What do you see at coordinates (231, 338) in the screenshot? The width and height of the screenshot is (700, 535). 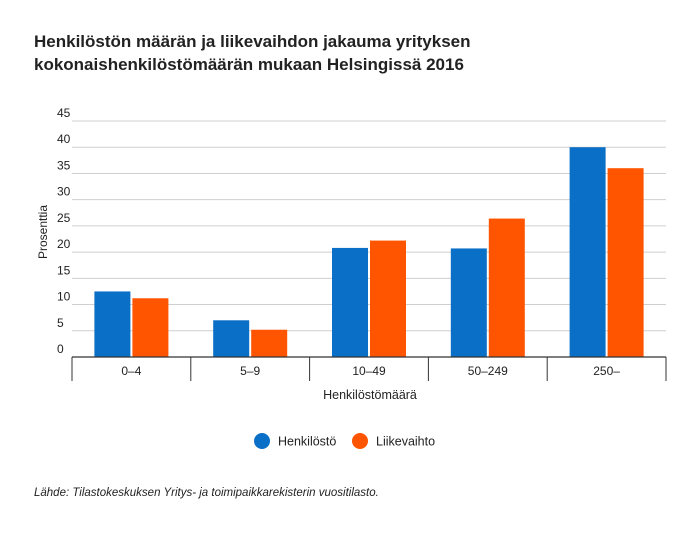 I see `bar-henkilöstö-1` at bounding box center [231, 338].